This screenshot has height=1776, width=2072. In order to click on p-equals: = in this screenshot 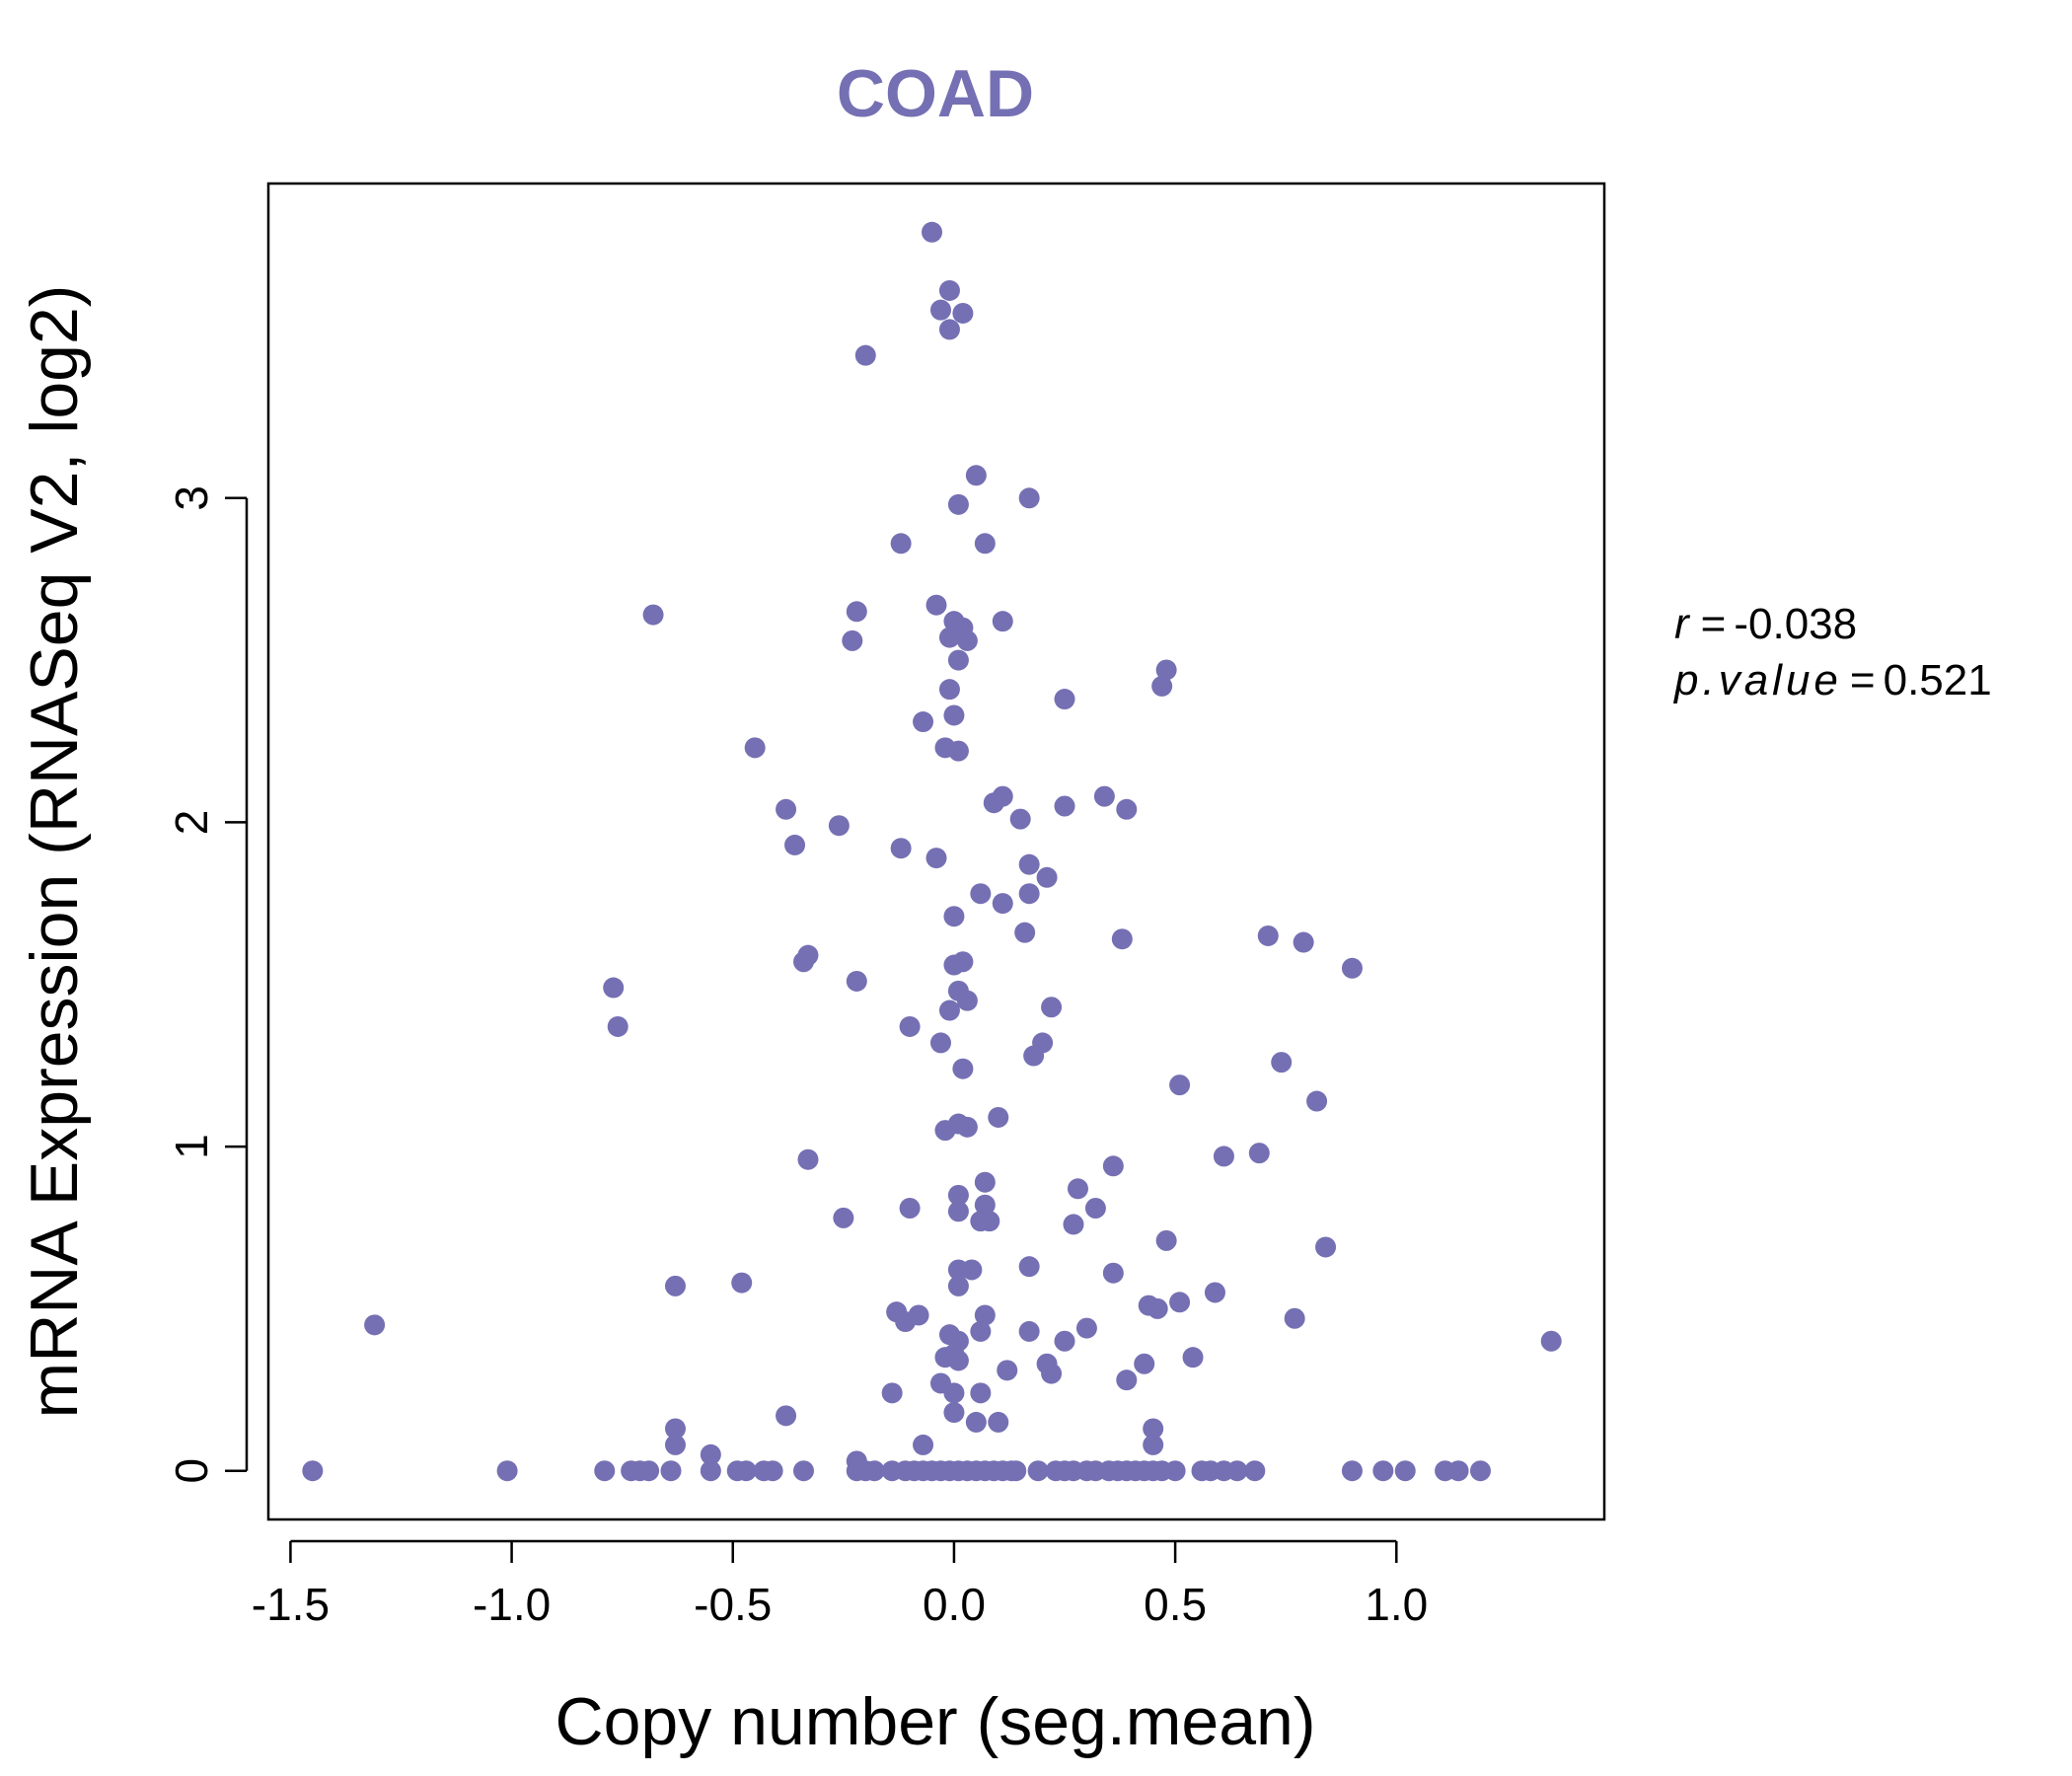, I will do `click(1863, 680)`.